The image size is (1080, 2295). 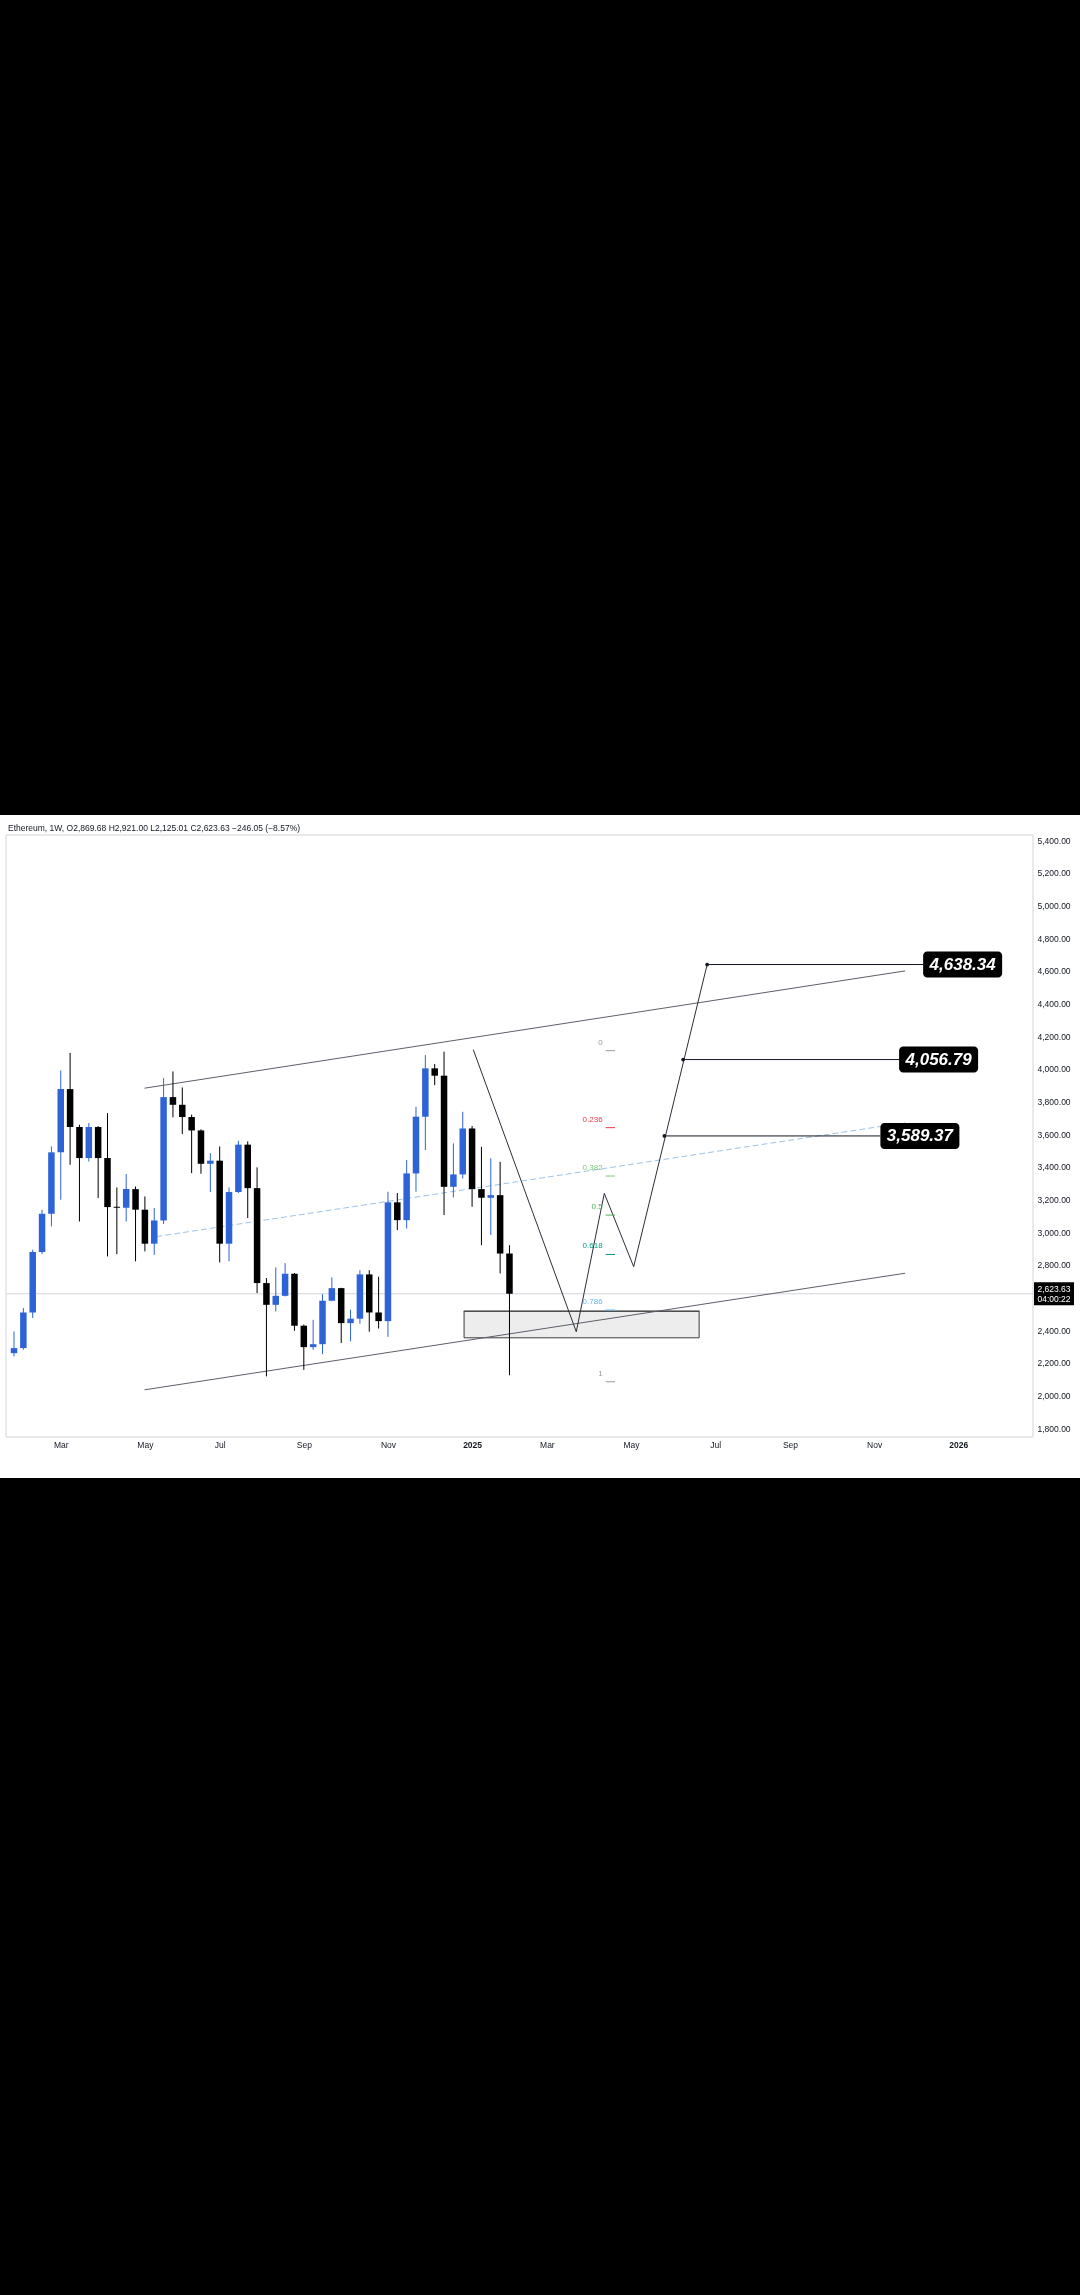 What do you see at coordinates (1054, 1330) in the screenshot?
I see `y-tick-label: 2,400.00` at bounding box center [1054, 1330].